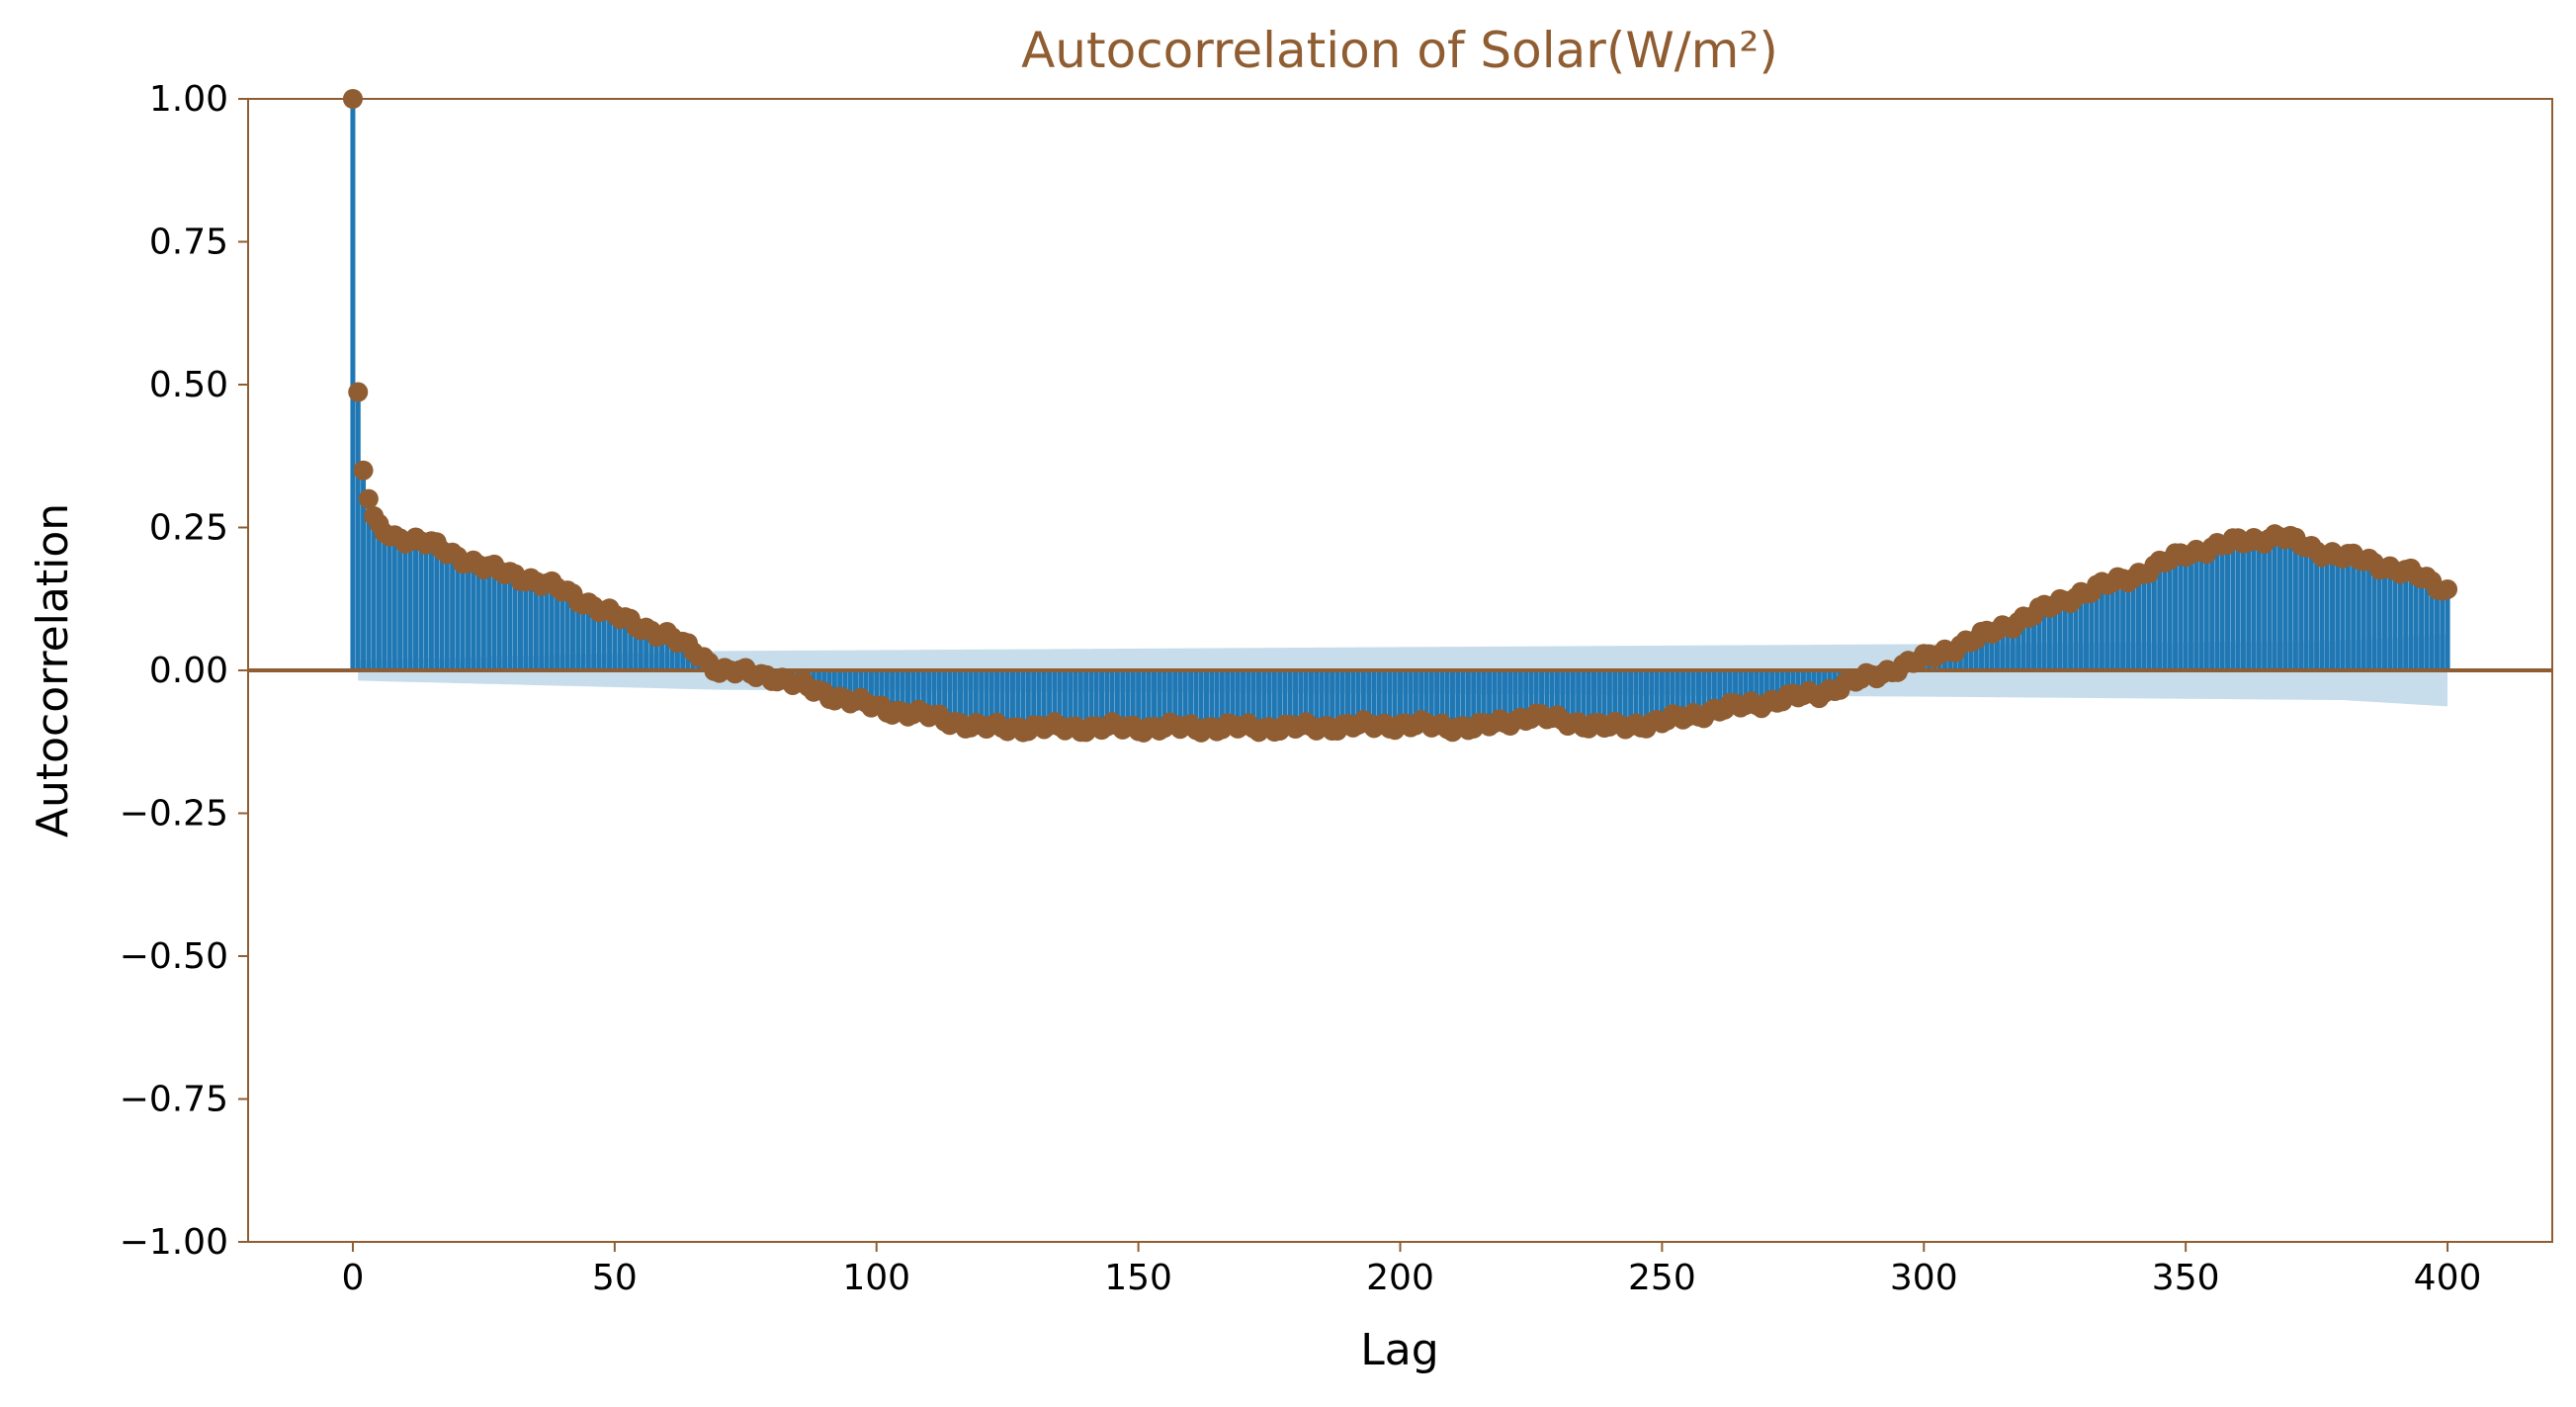 The width and height of the screenshot is (2576, 1407). What do you see at coordinates (1400, 1278) in the screenshot?
I see `x-tick-label: 200` at bounding box center [1400, 1278].